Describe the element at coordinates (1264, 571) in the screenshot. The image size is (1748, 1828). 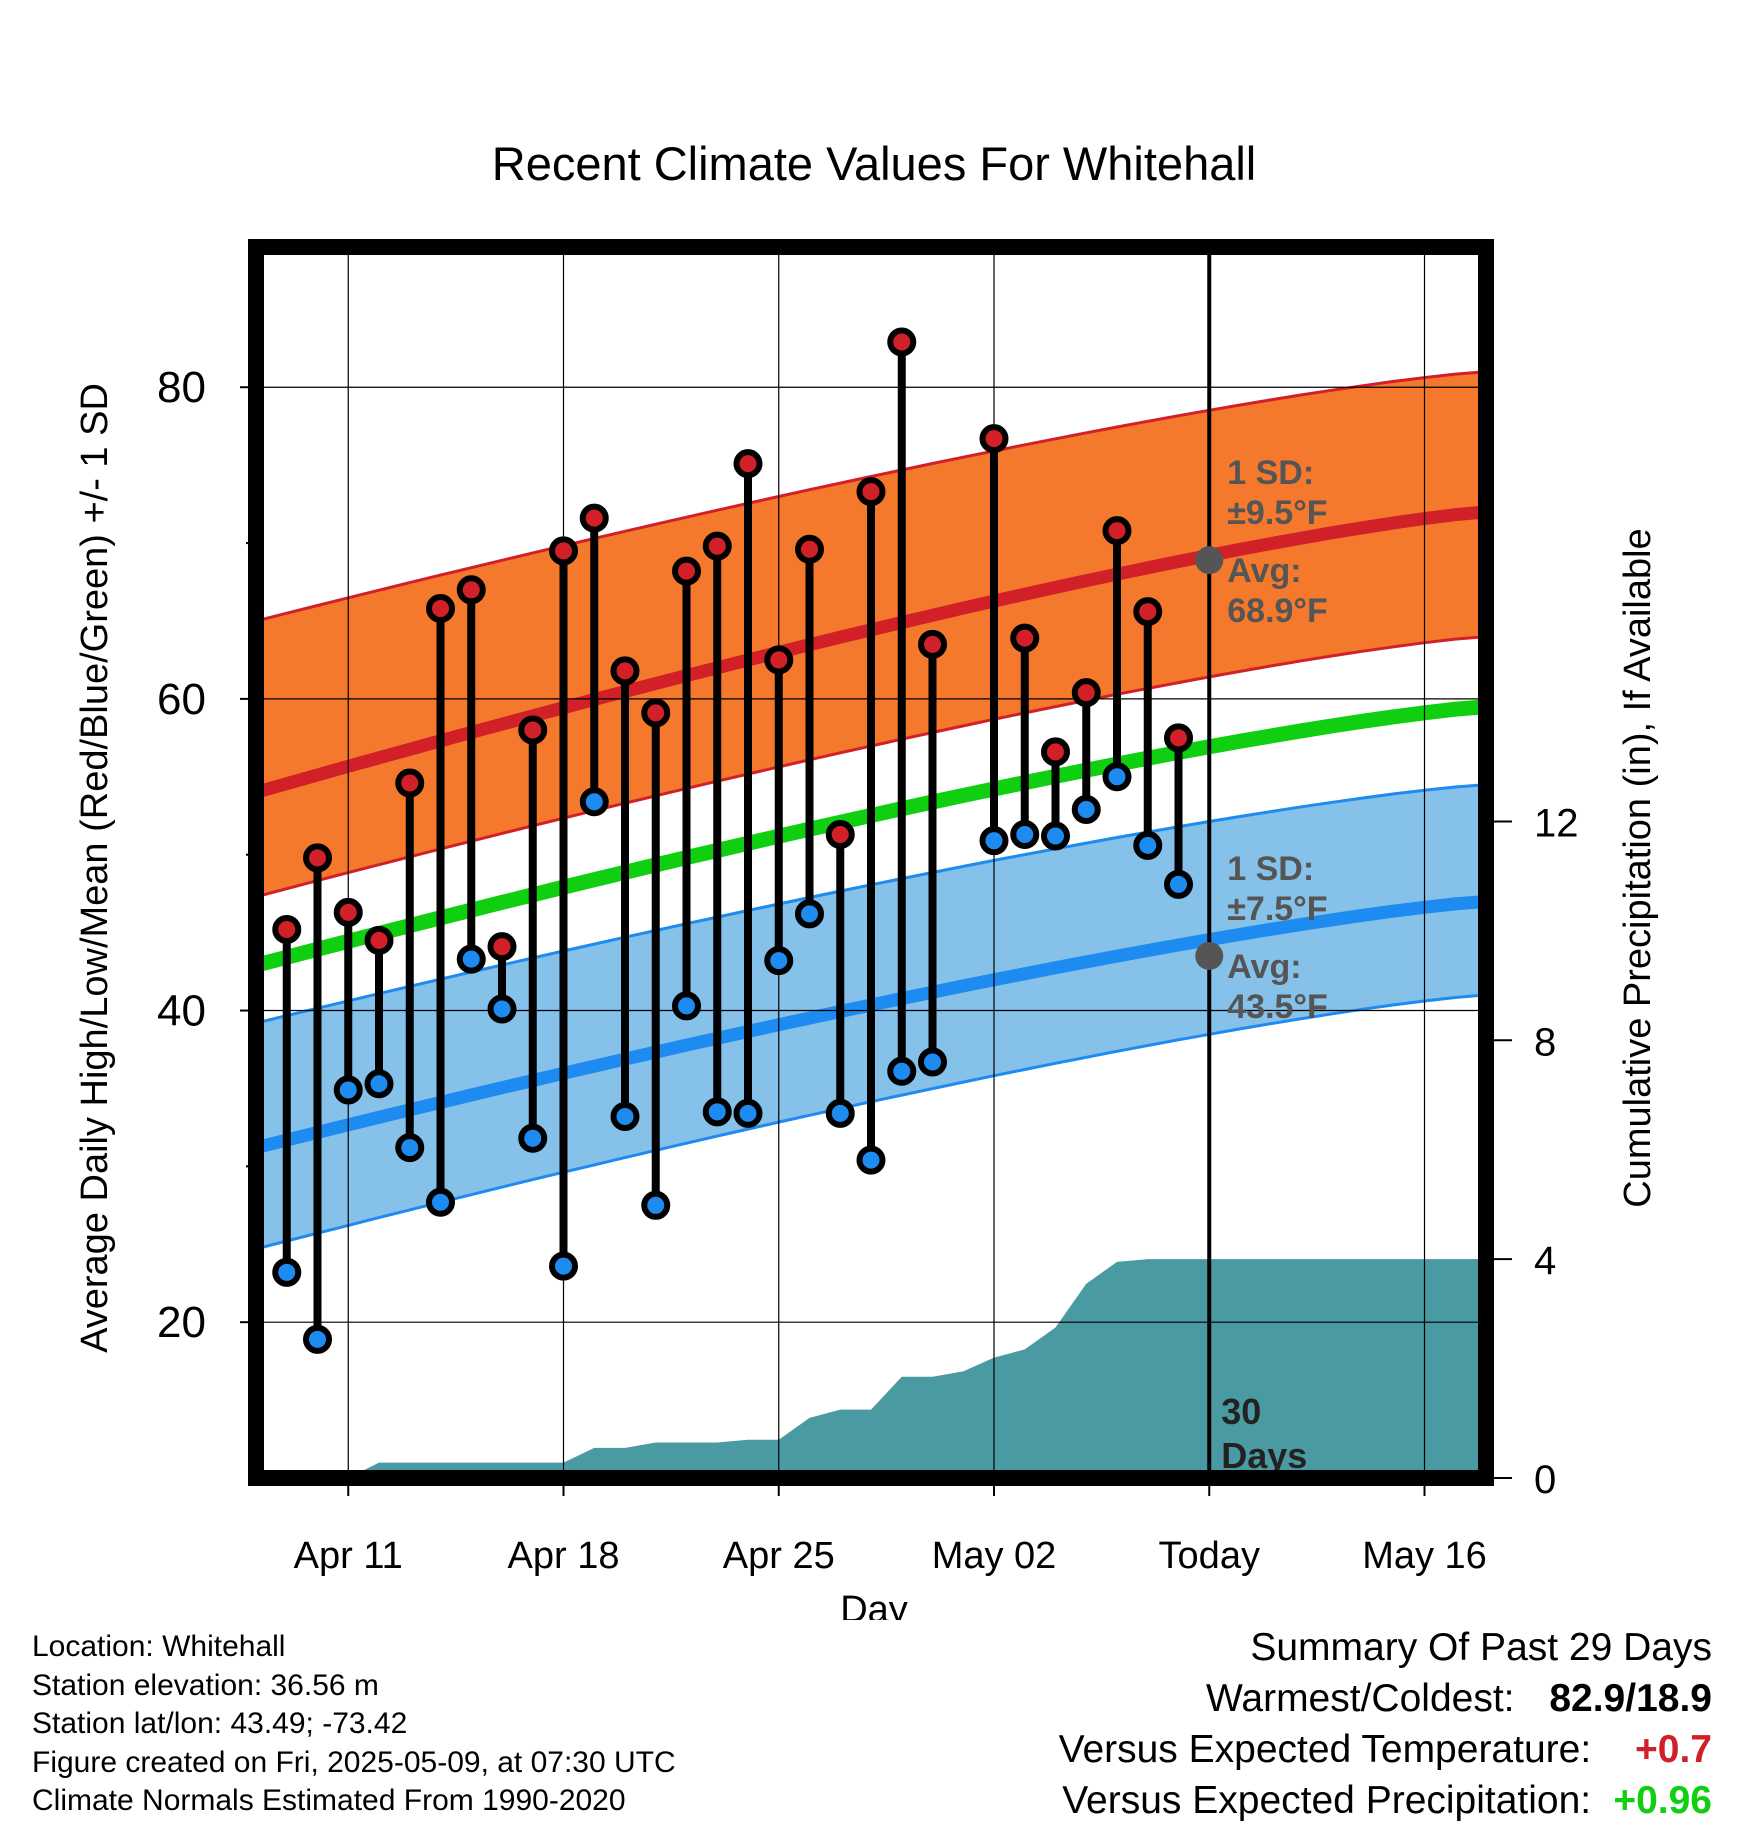
I see `high-avg-label: Avg:` at that location.